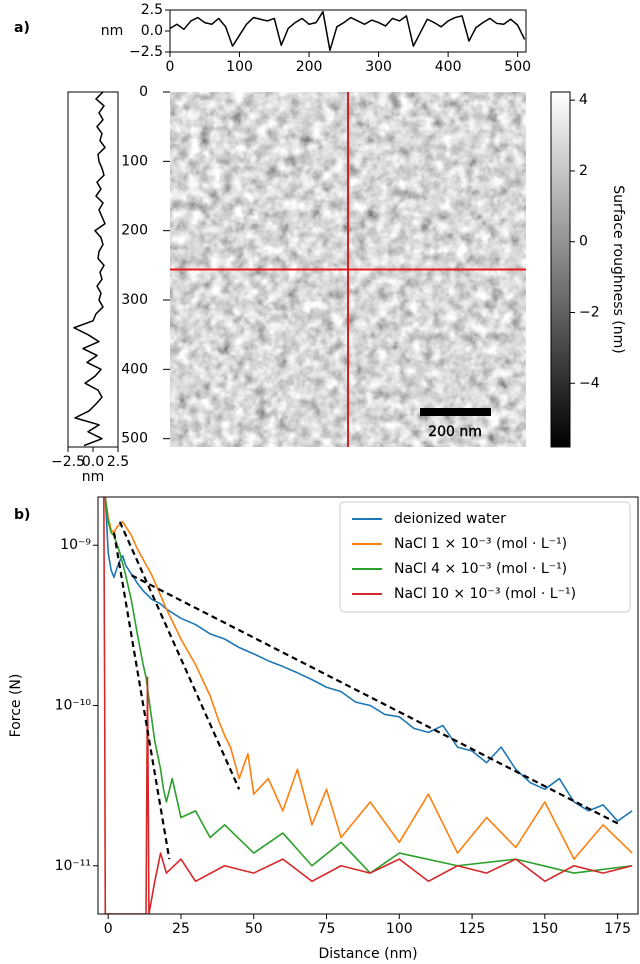  Describe the element at coordinates (367, 954) in the screenshot. I see `x-axis-label: Distance (nm)` at that location.